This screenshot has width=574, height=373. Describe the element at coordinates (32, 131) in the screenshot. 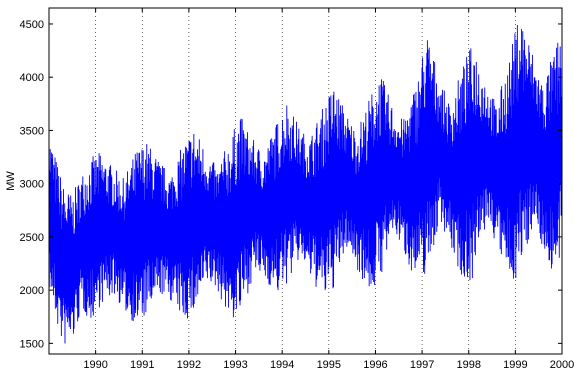

I see `y-tick-label-3500: 3500` at that location.